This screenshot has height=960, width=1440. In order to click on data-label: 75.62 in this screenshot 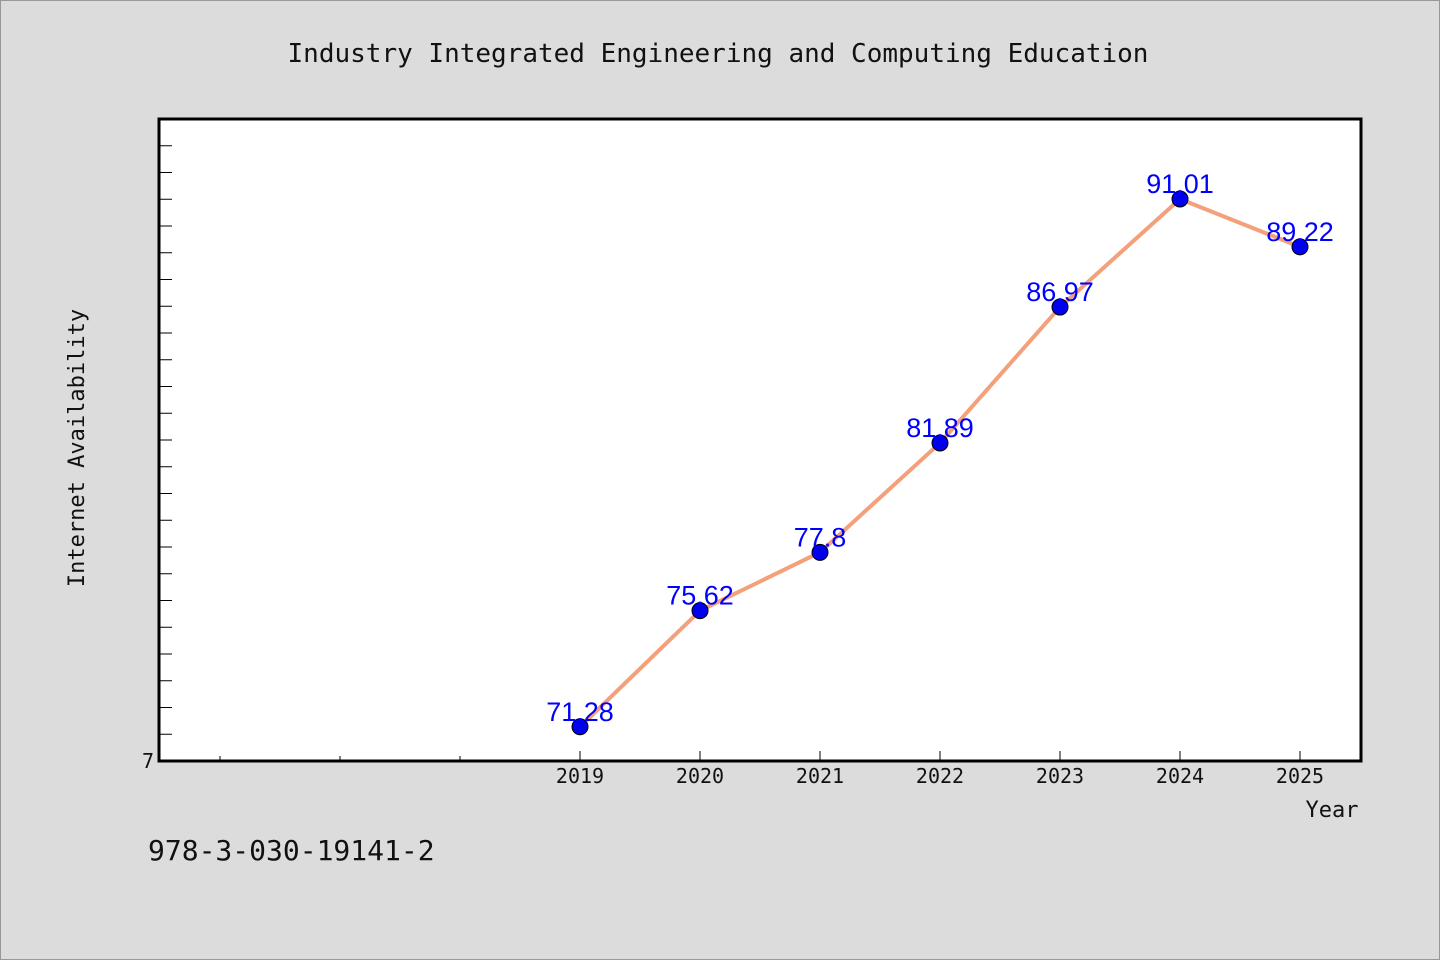, I will do `click(700, 596)`.